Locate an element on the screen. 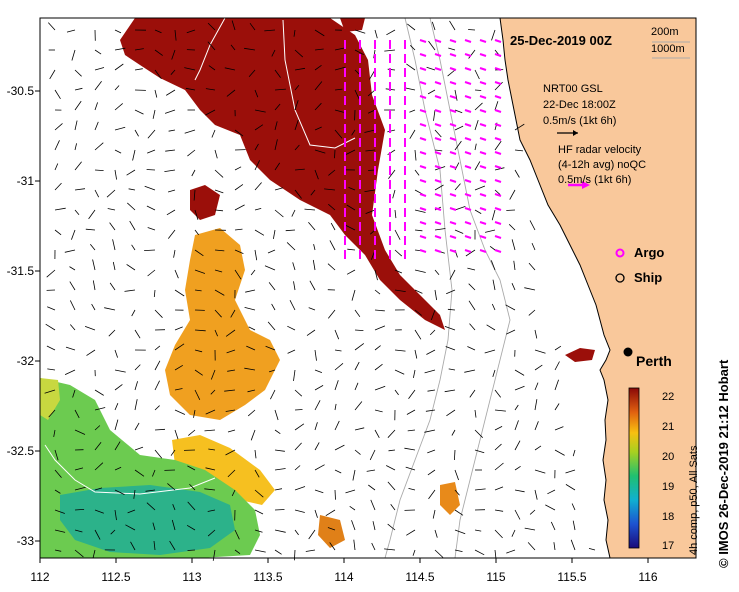 This screenshot has height=592, width=739. colorbar-tick: 17 is located at coordinates (668, 546).